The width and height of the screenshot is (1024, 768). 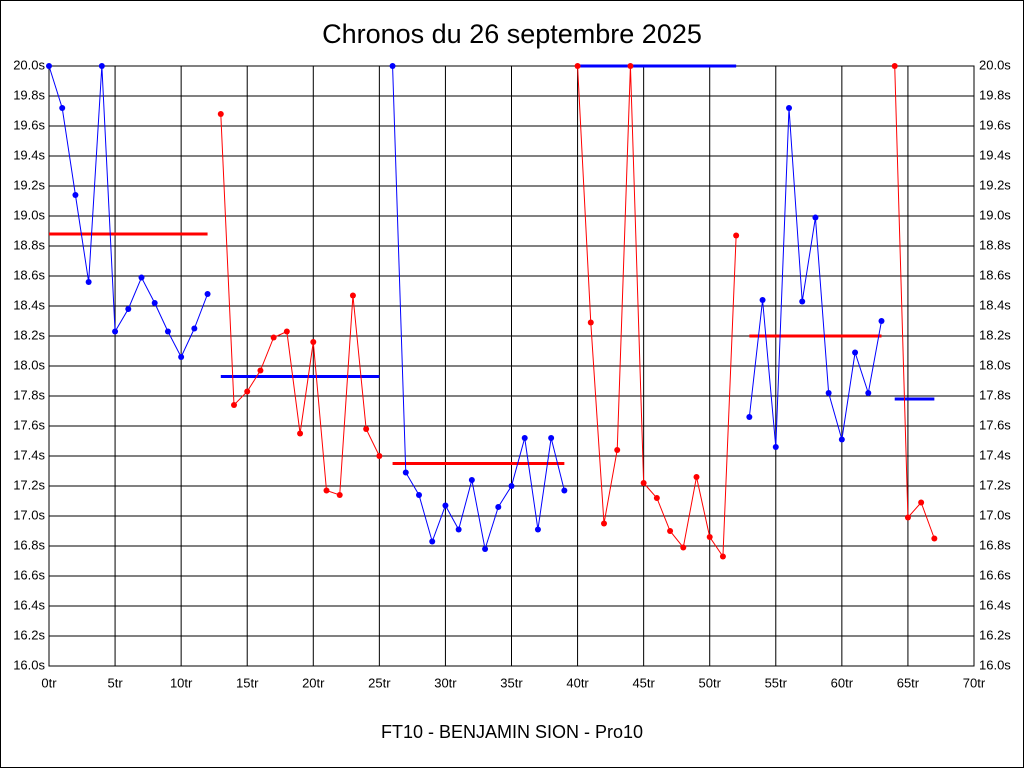 What do you see at coordinates (842, 682) in the screenshot?
I see `x-tick-label: 60tr` at bounding box center [842, 682].